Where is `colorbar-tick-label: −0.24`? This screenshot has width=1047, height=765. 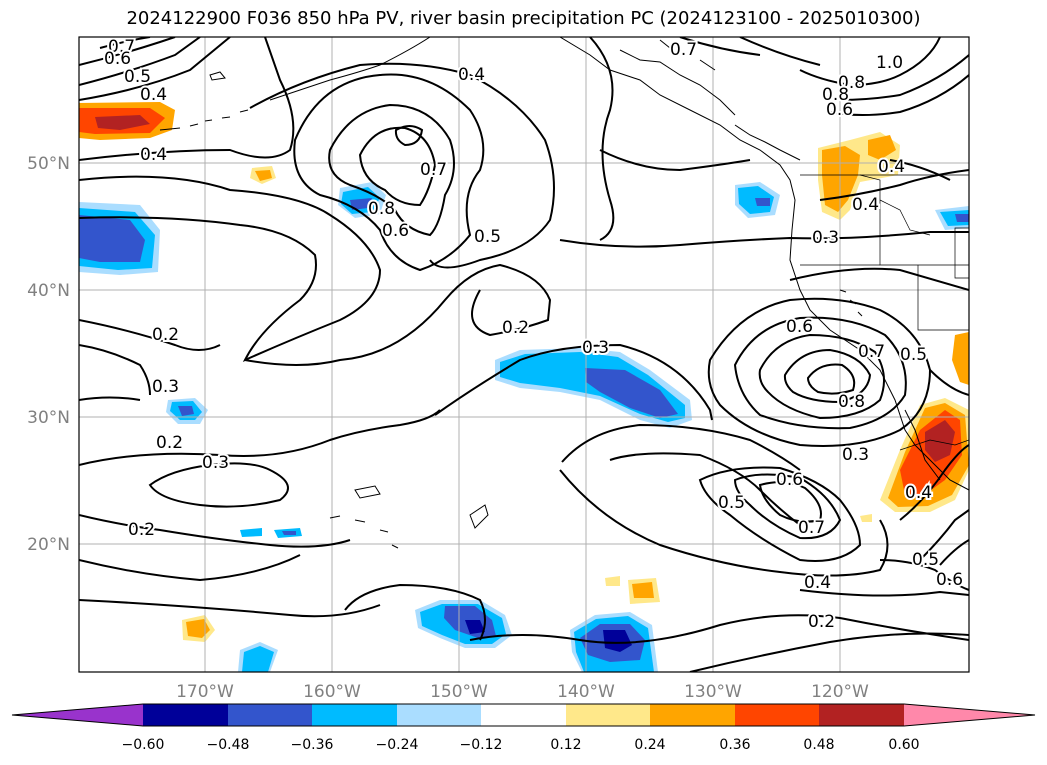 colorbar-tick-label: −0.24 is located at coordinates (397, 745).